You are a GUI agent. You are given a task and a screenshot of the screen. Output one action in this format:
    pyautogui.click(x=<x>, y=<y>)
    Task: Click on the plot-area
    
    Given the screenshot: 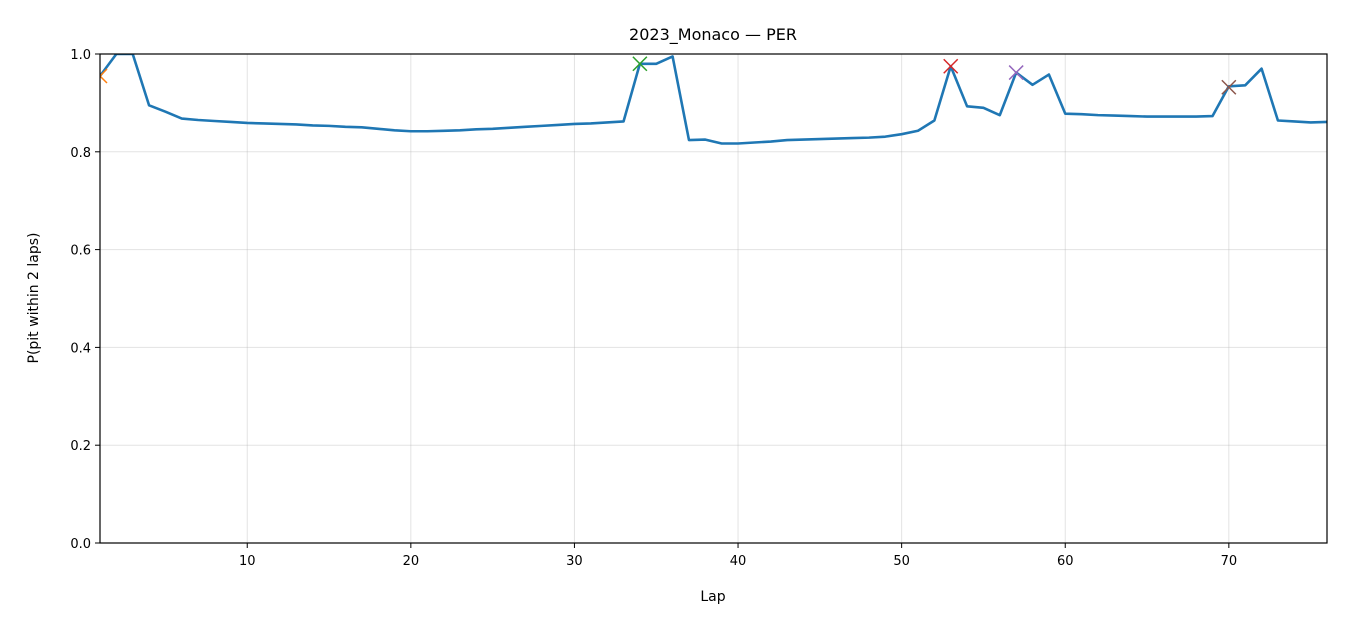 What is the action you would take?
    pyautogui.click(x=713, y=99)
    